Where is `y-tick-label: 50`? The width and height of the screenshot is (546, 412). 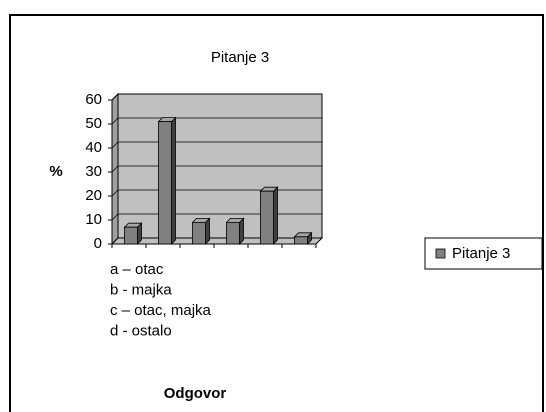 y-tick-label: 50 is located at coordinates (93, 123).